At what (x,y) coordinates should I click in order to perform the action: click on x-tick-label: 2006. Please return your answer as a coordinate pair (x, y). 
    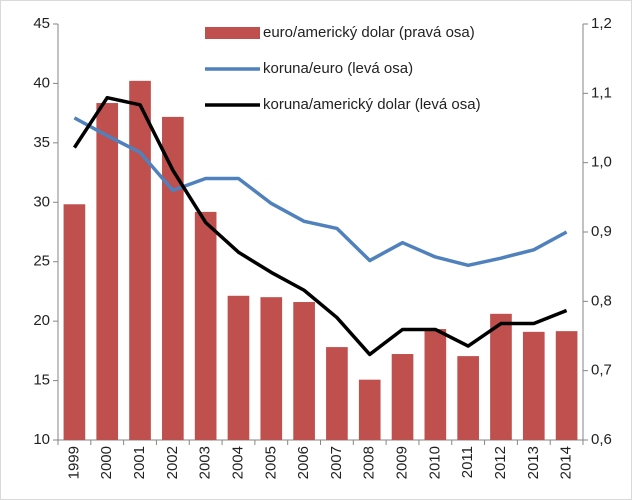
    Looking at the image, I should click on (303, 462).